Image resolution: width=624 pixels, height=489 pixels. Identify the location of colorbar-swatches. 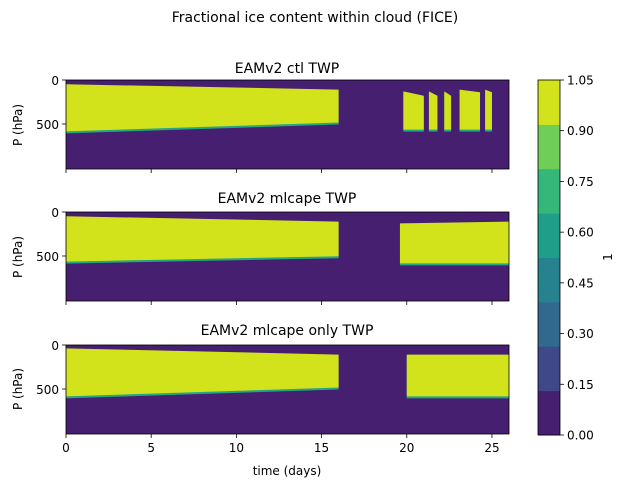
(549, 258).